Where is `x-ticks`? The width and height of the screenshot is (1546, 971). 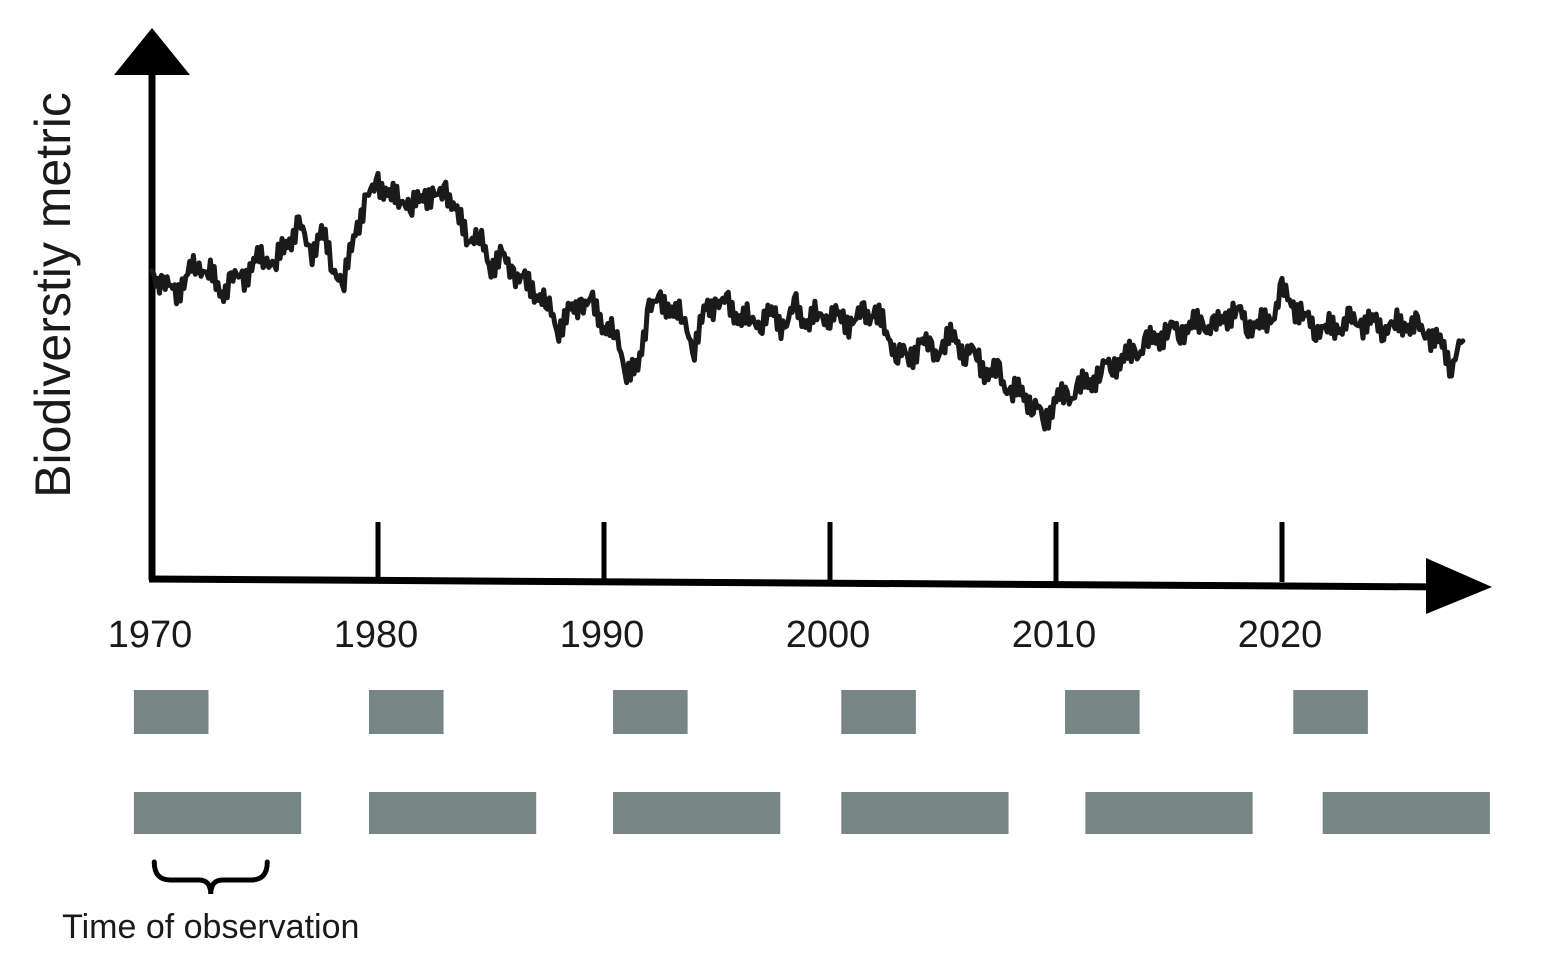 x-ticks is located at coordinates (830, 552).